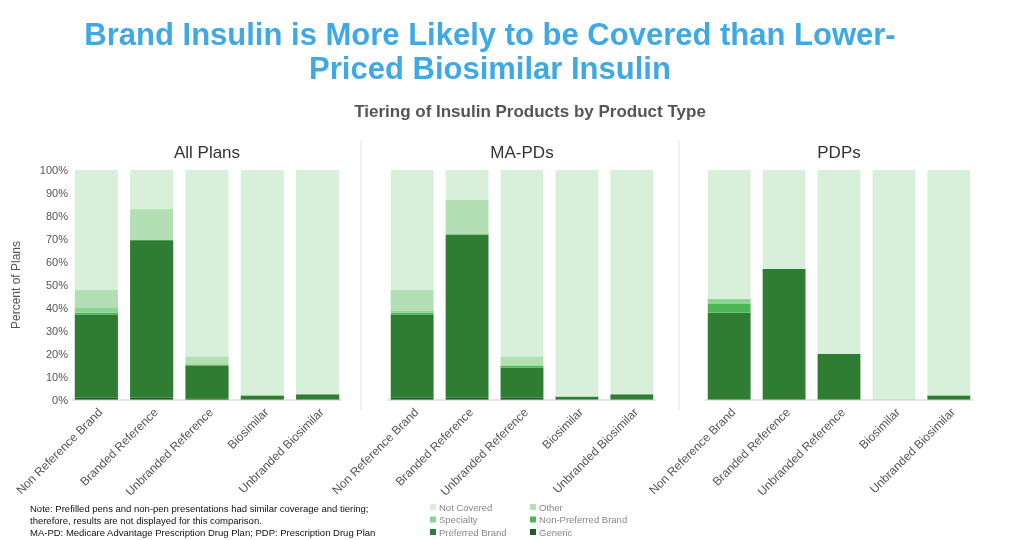 This screenshot has height=540, width=1018. What do you see at coordinates (583, 520) in the screenshot?
I see `legend-label: Non-Preferred Brand` at bounding box center [583, 520].